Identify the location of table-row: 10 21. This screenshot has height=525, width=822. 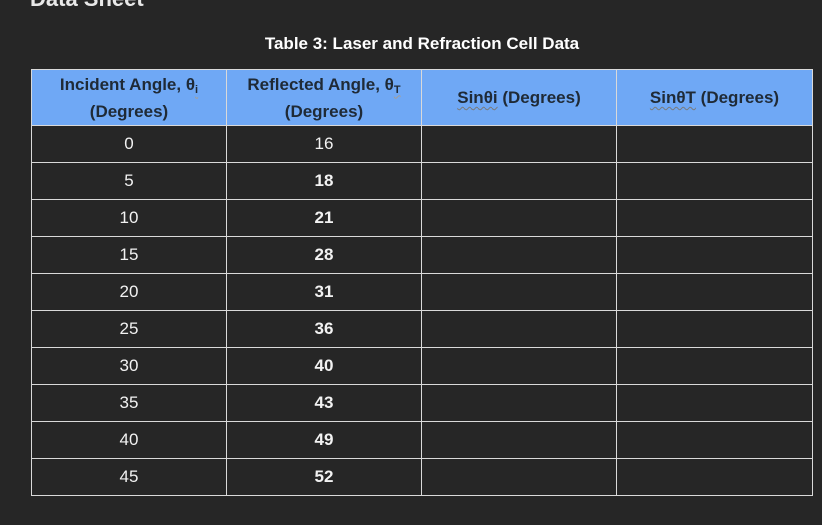
(422, 218).